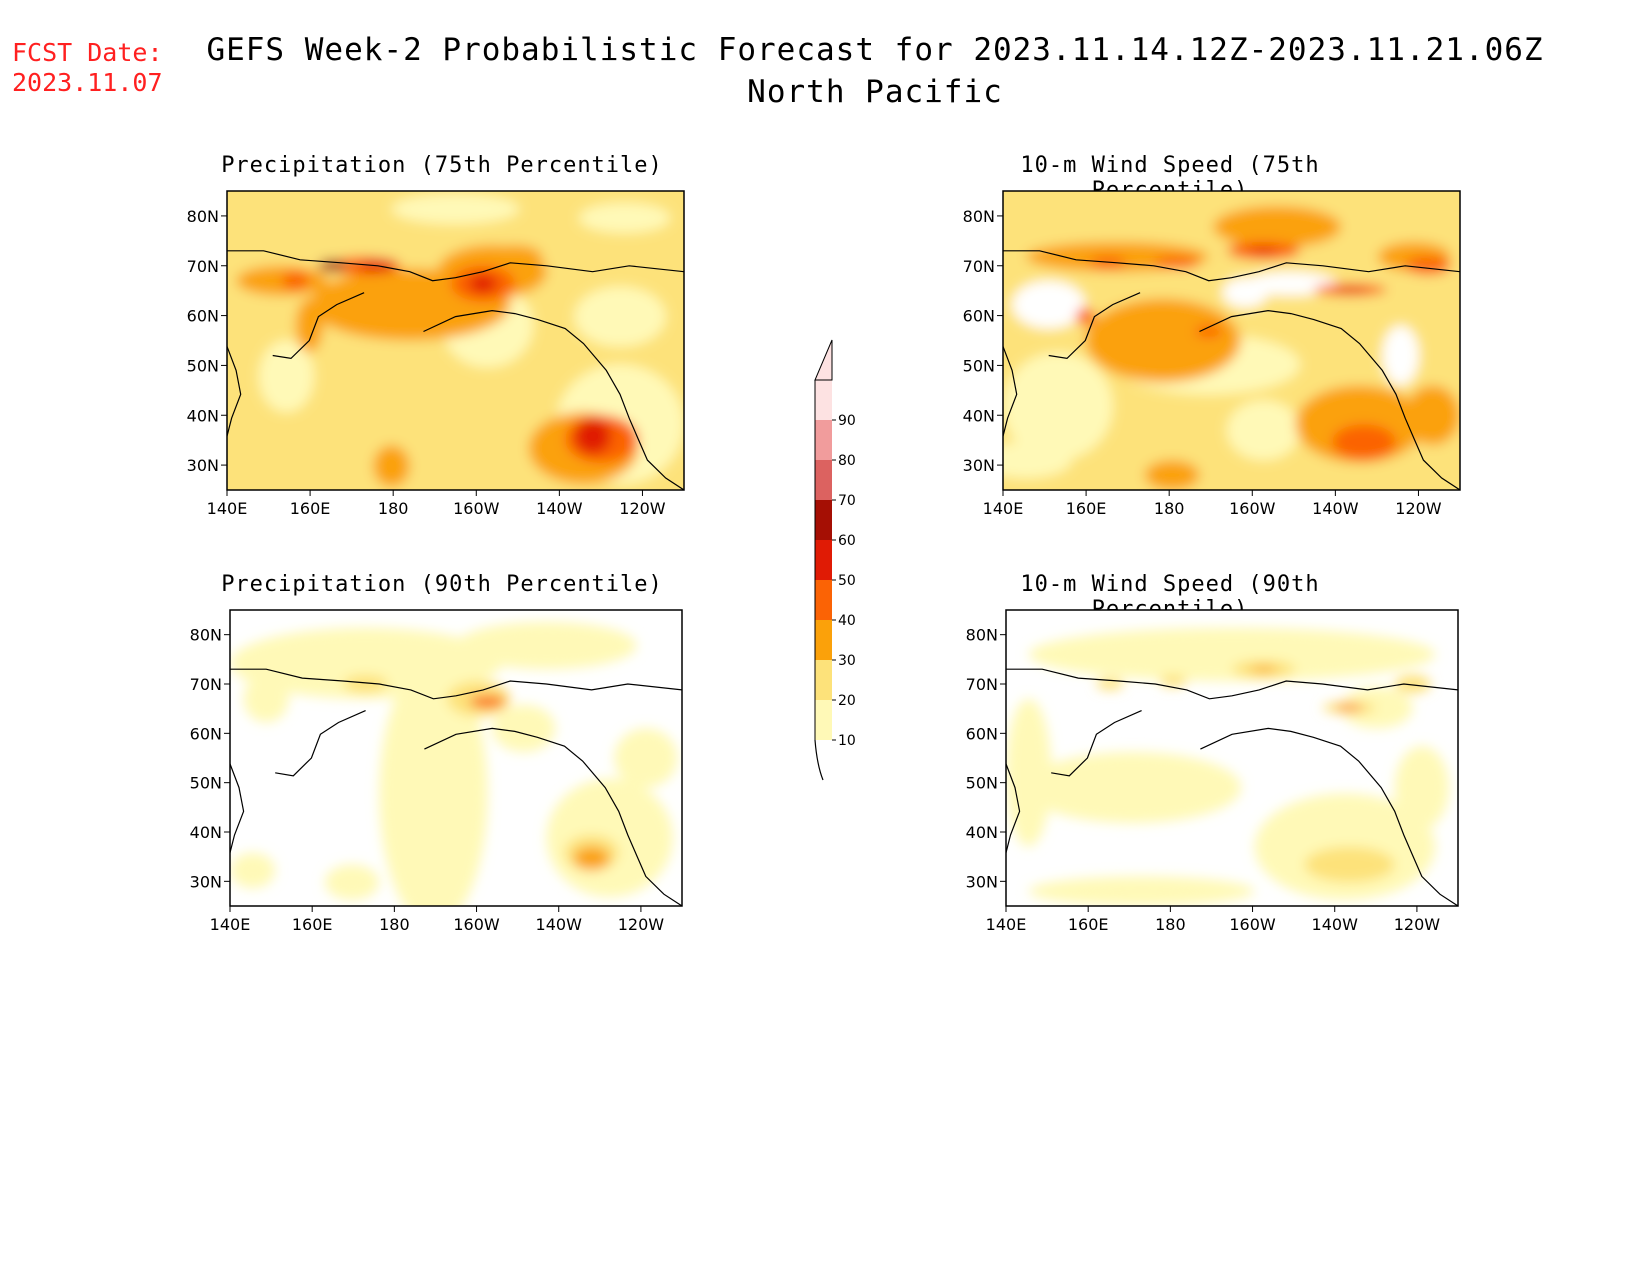 Image resolution: width=1650 pixels, height=1275 pixels. Describe the element at coordinates (875, 92) in the screenshot. I see `region-subtitle: North Pacific` at that location.